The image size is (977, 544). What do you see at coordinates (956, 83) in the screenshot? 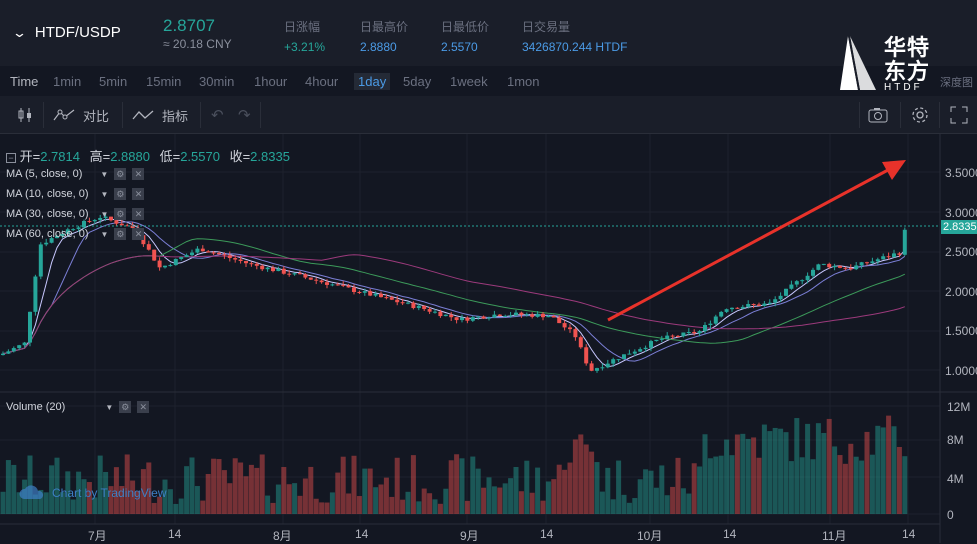
I see `depth-chart-tab: 深度图` at bounding box center [956, 83].